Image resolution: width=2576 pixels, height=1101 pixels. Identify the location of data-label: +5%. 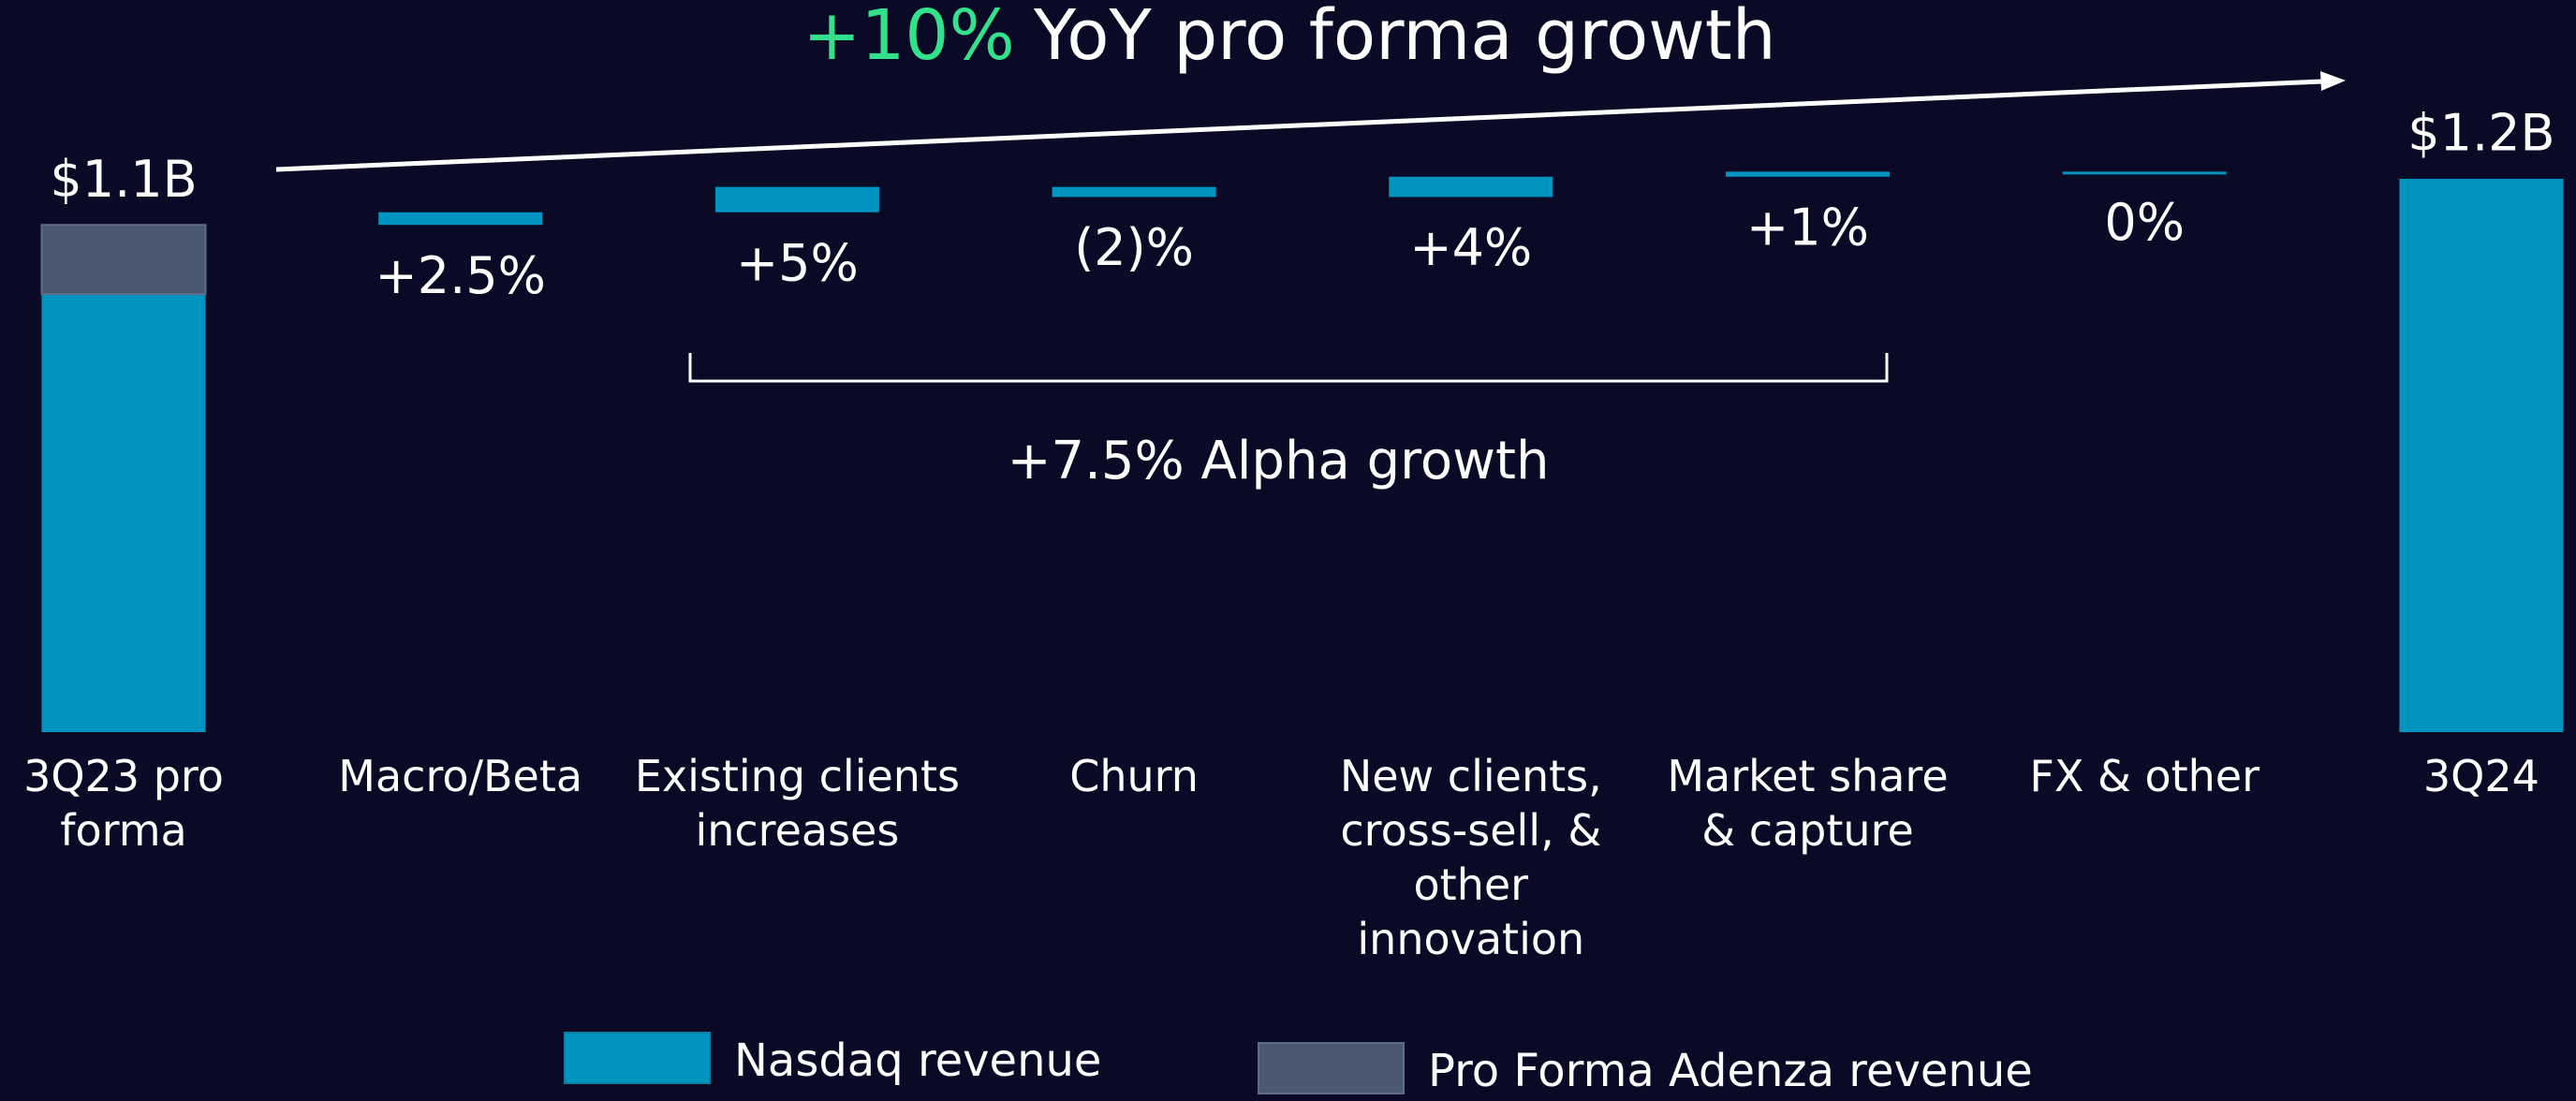
(797, 262).